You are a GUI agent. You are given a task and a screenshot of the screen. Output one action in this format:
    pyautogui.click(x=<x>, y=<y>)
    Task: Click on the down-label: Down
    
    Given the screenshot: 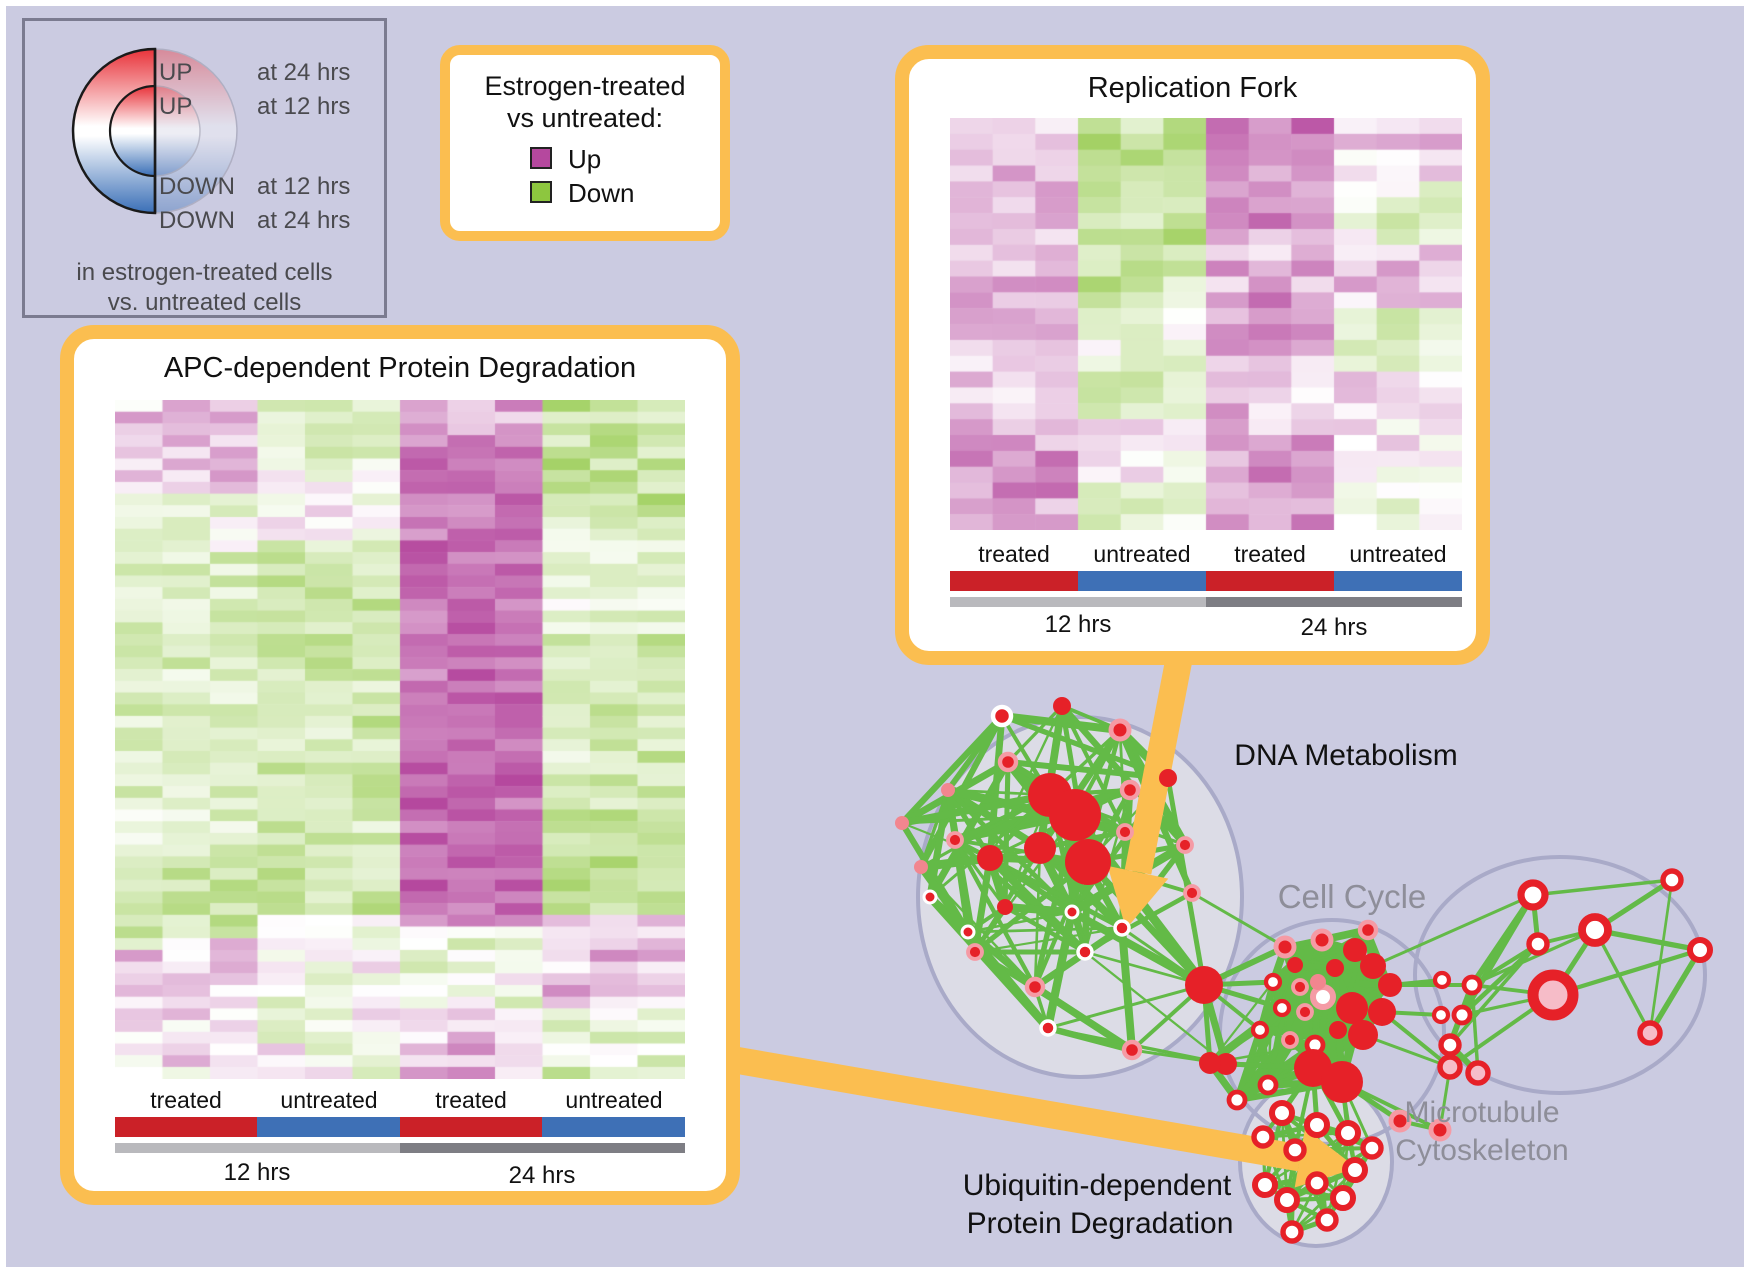 What is the action you would take?
    pyautogui.click(x=601, y=193)
    